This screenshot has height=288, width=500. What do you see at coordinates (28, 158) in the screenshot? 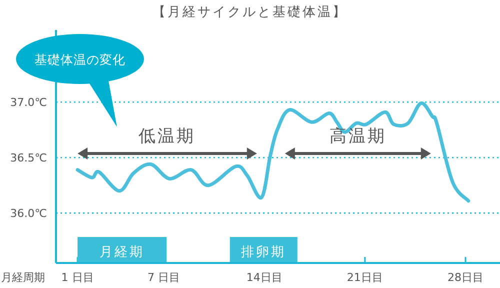
I see `y-tick-label: 36.5℃` at bounding box center [28, 158].